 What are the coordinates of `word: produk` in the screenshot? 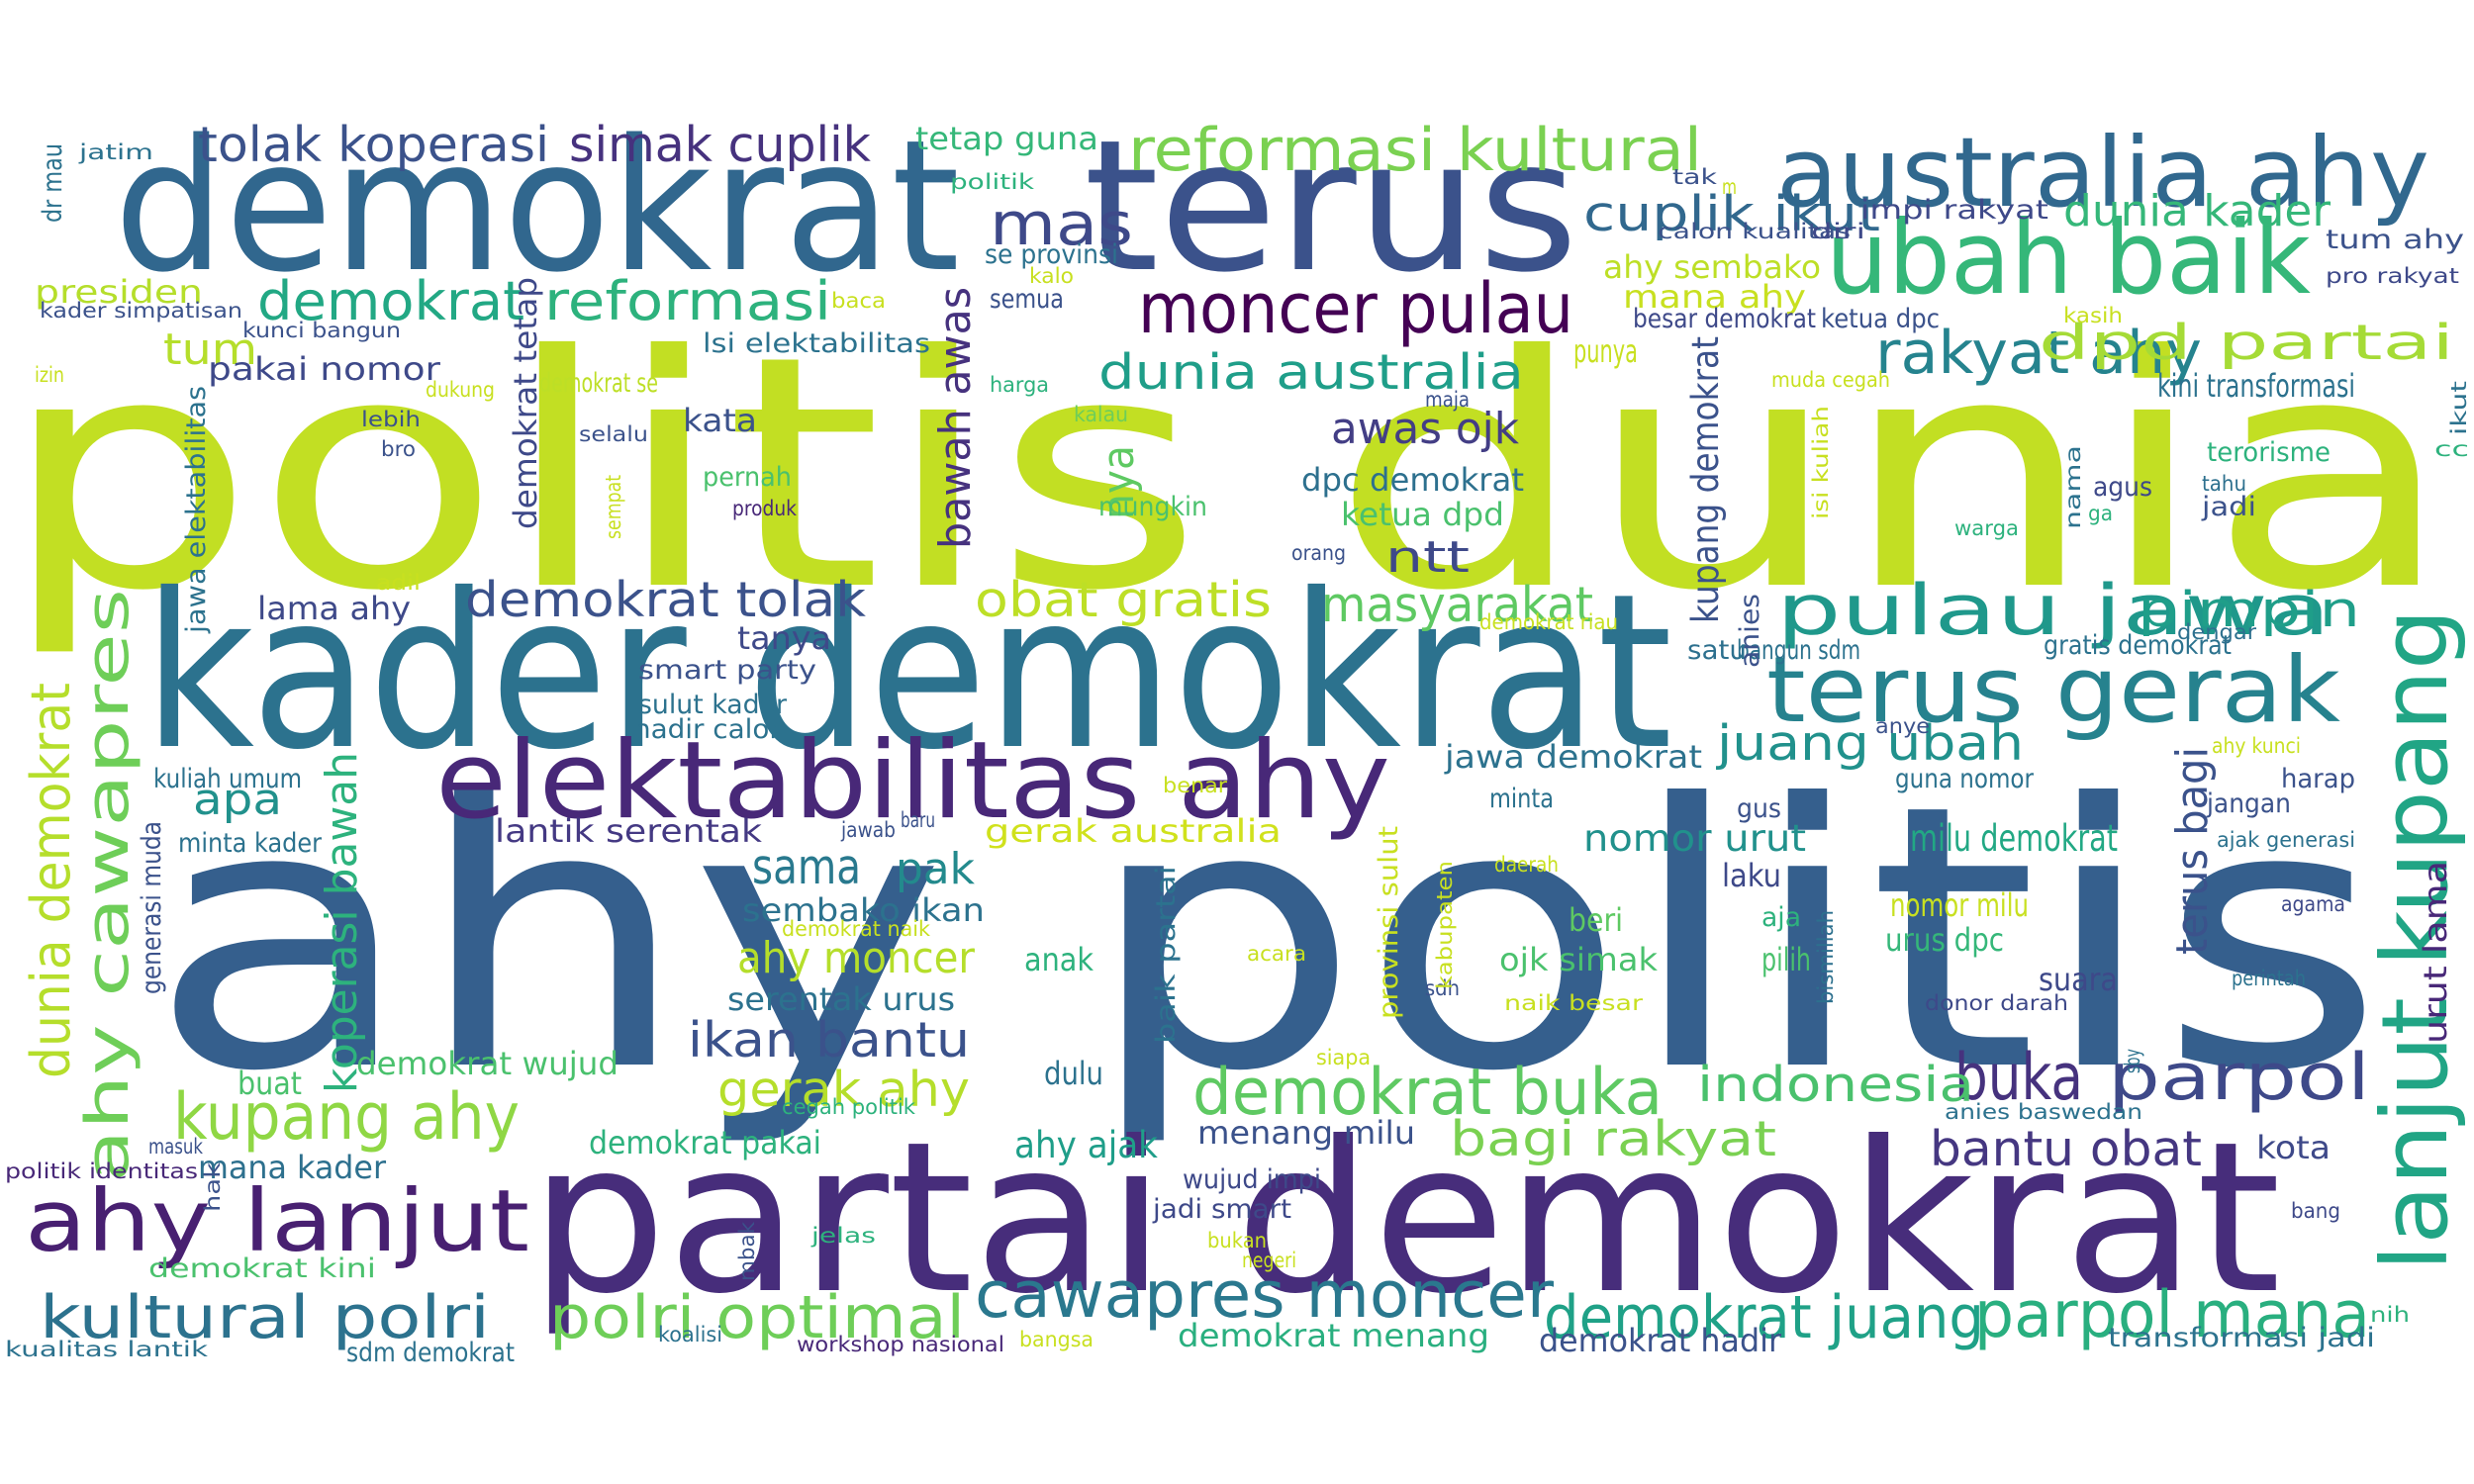 It's located at (765, 509).